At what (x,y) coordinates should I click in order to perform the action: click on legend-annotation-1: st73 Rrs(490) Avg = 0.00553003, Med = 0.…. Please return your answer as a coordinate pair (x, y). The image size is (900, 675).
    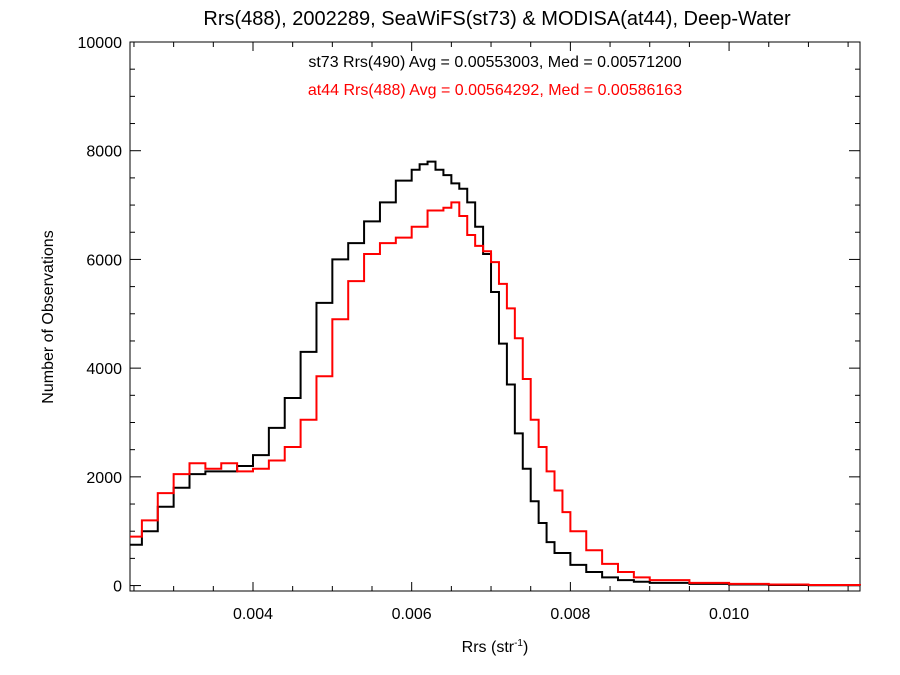
    Looking at the image, I should click on (494, 62).